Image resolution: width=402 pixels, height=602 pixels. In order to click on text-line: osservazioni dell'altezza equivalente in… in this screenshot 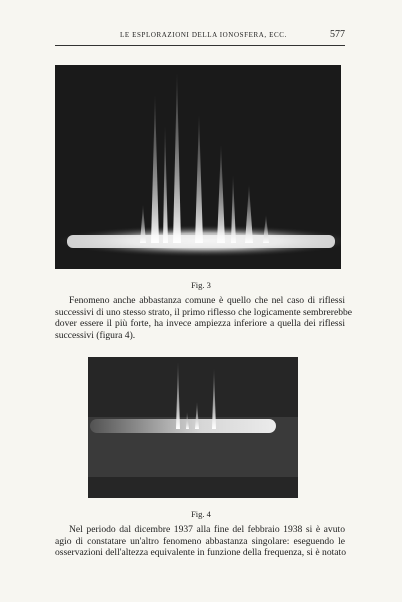, I will do `click(201, 553)`.